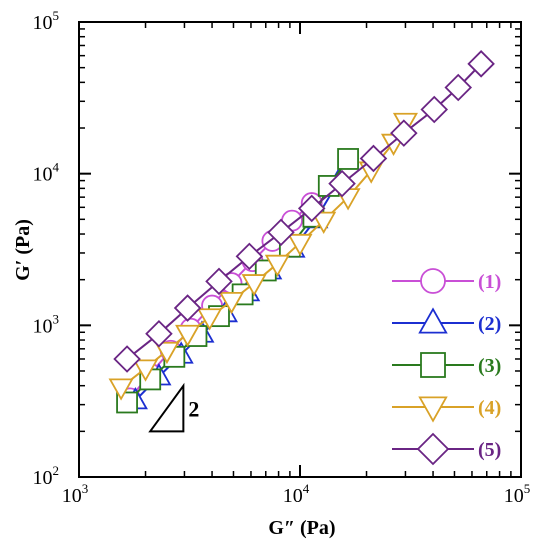  I want to click on legend-label: (5), so click(489, 450).